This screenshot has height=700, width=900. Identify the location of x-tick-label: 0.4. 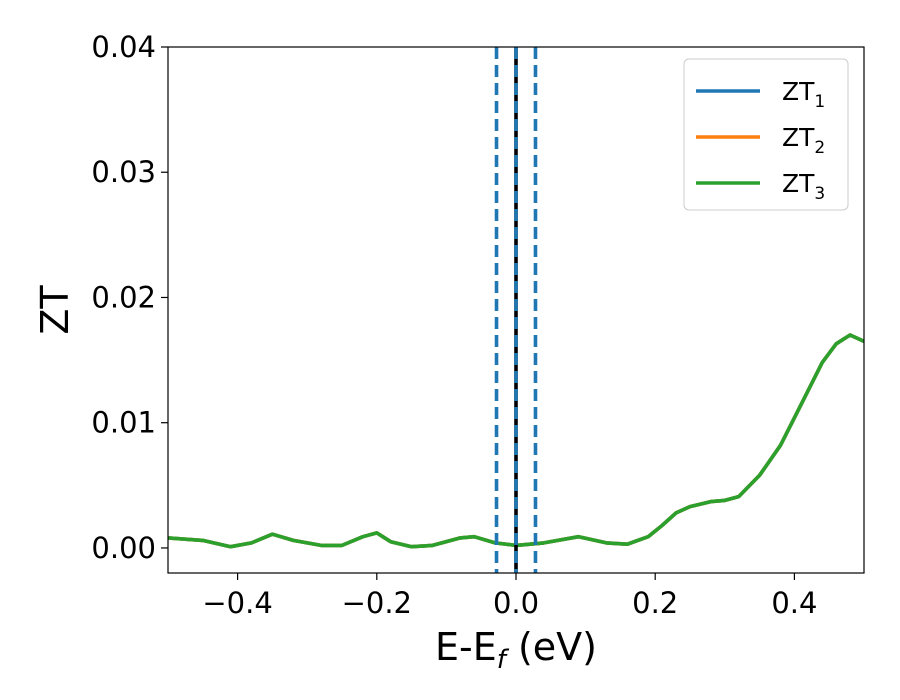
(794, 603).